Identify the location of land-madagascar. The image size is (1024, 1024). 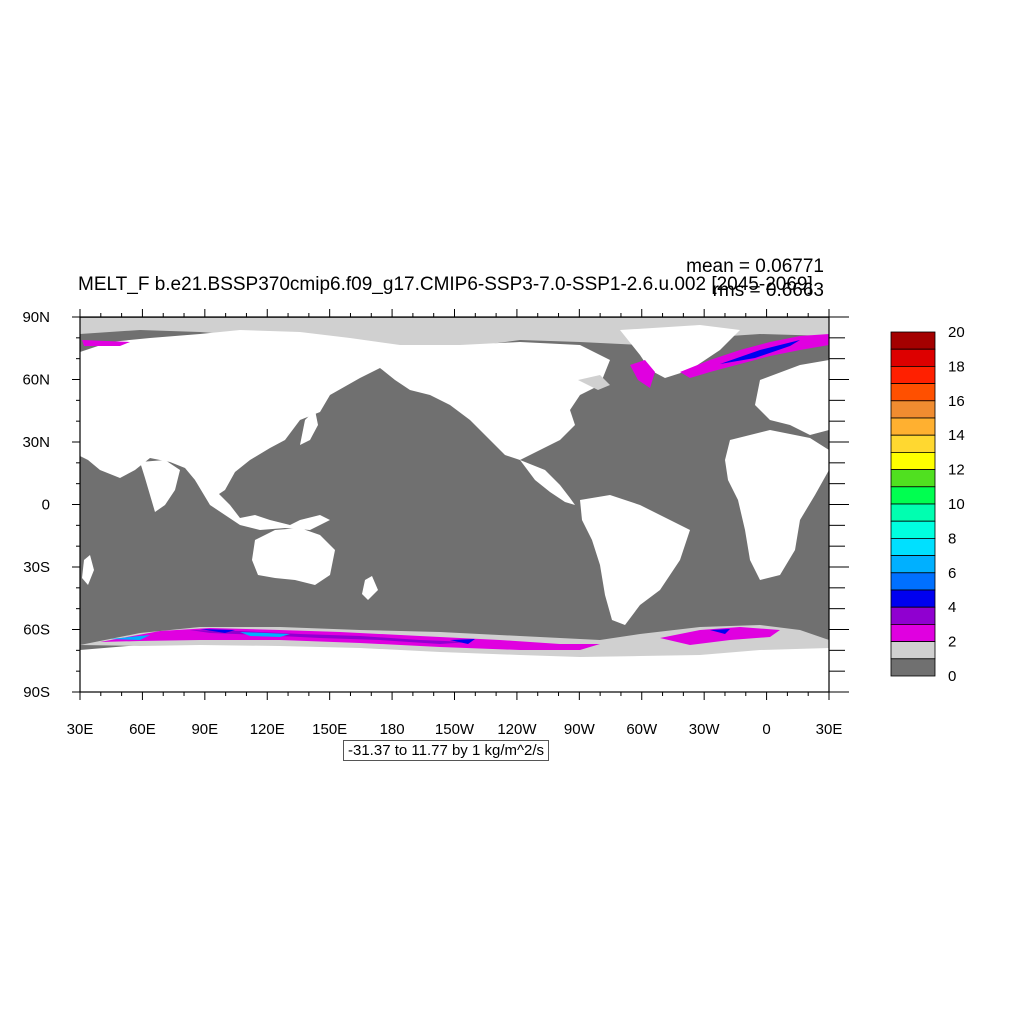
(88, 570).